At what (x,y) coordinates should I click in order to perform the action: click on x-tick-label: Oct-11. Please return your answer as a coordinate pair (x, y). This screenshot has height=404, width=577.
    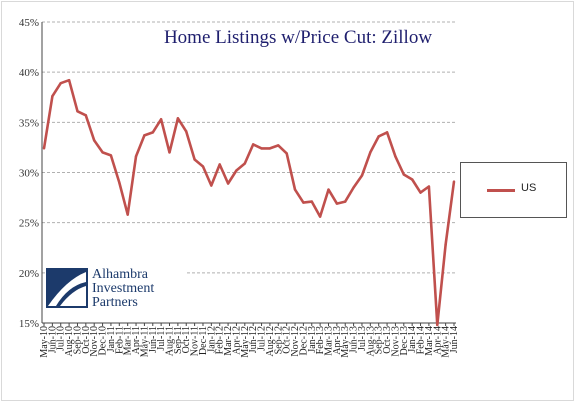
    Looking at the image, I should click on (186, 339).